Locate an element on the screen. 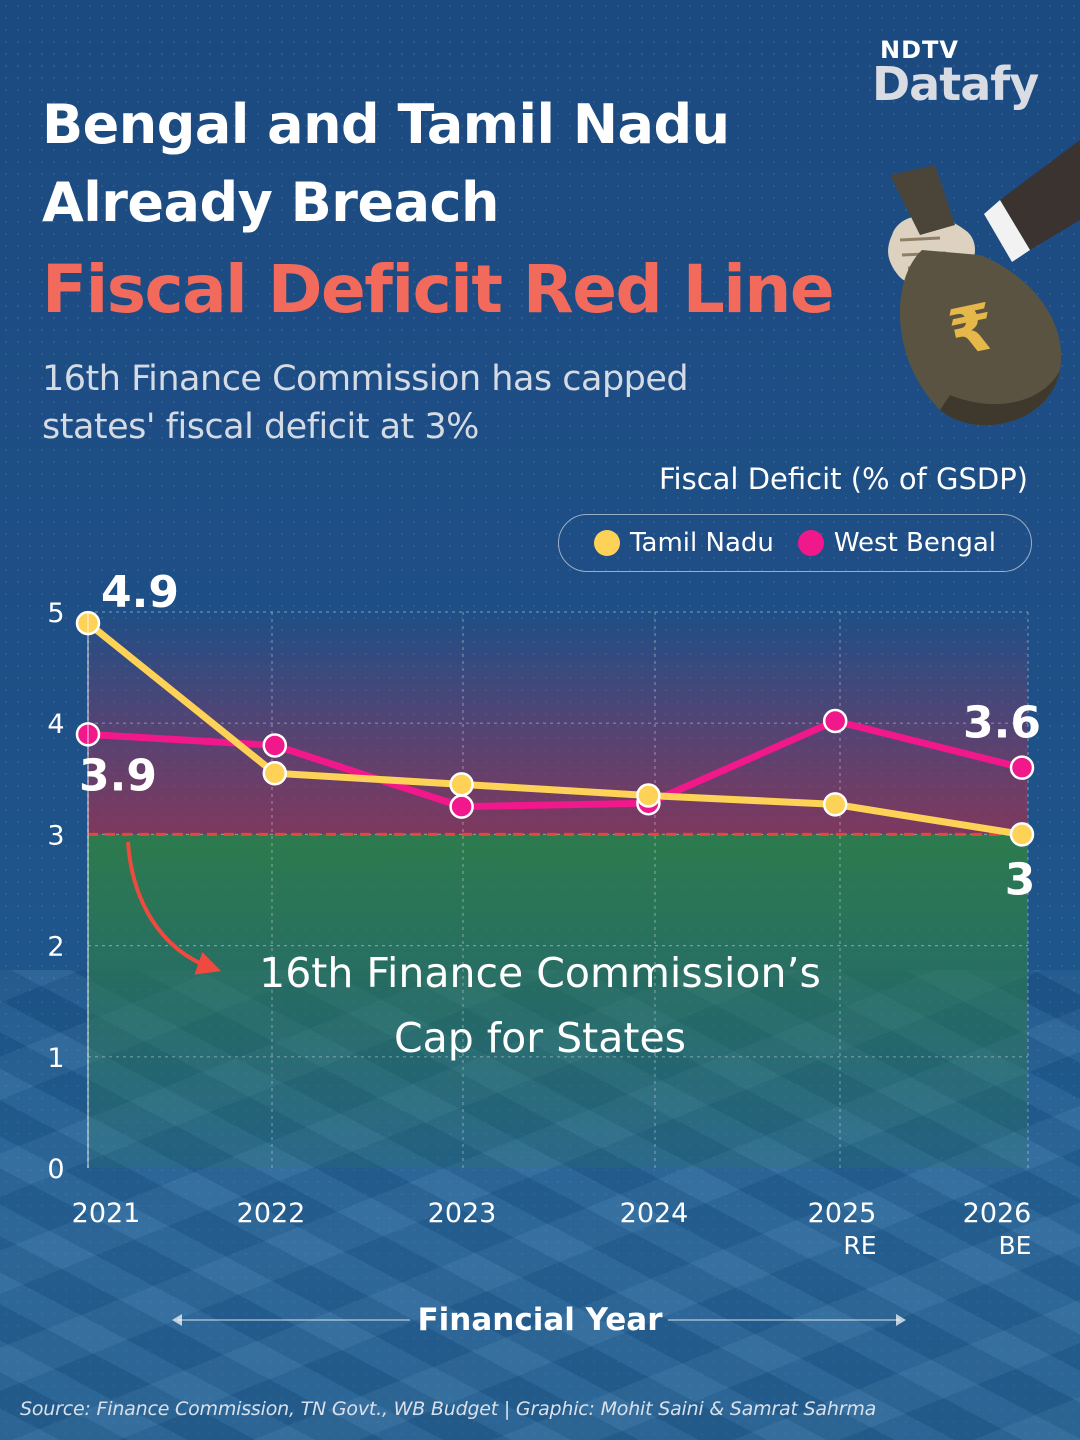 This screenshot has height=1440, width=1080. brand-logo: NDTV Datafy is located at coordinates (962, 73).